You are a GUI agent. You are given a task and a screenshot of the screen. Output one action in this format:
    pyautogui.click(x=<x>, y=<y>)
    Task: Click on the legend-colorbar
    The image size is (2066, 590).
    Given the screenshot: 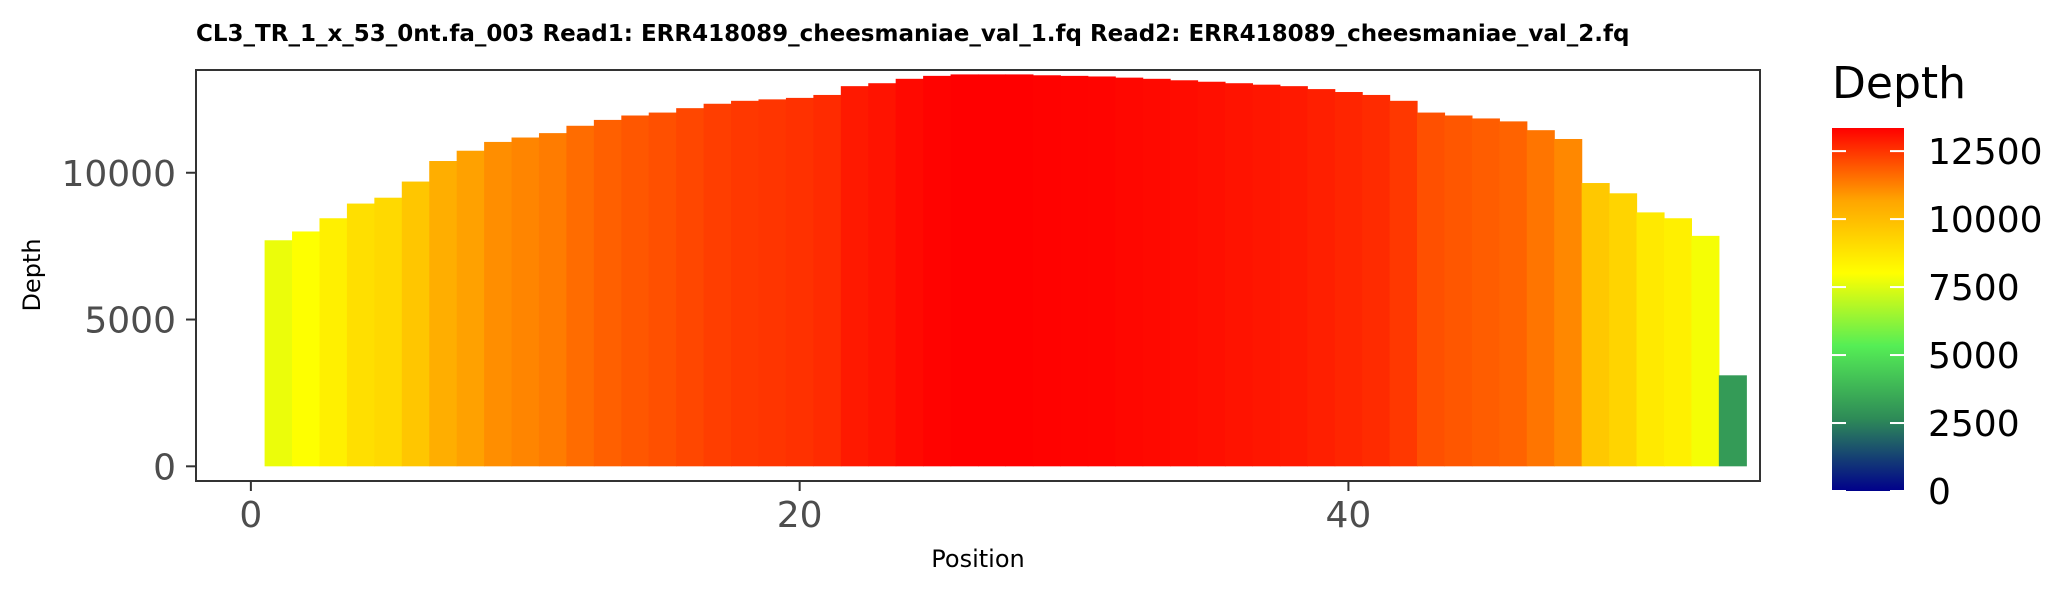 What is the action you would take?
    pyautogui.click(x=1868, y=309)
    